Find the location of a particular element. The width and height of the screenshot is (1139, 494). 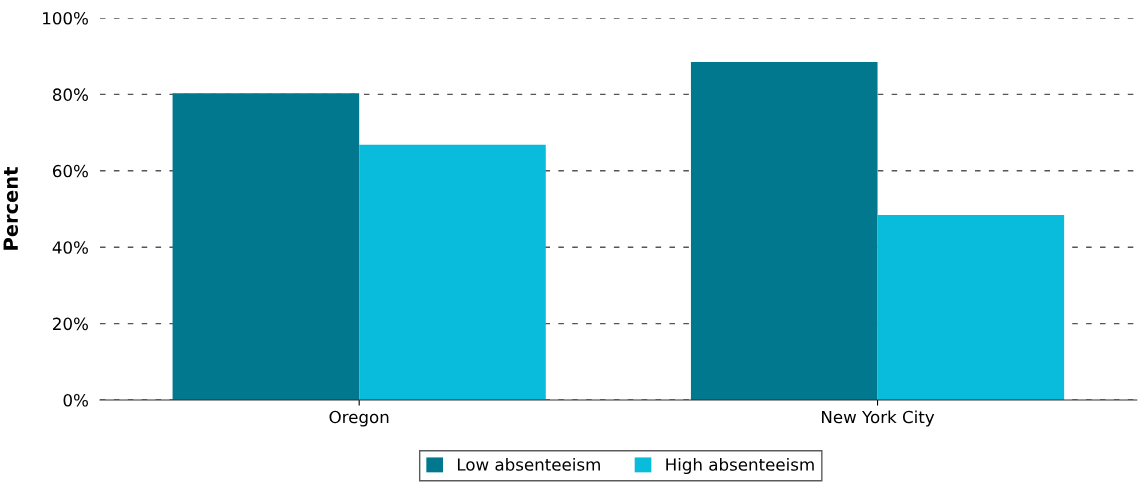

legend-label: Low absenteeism is located at coordinates (528, 464).